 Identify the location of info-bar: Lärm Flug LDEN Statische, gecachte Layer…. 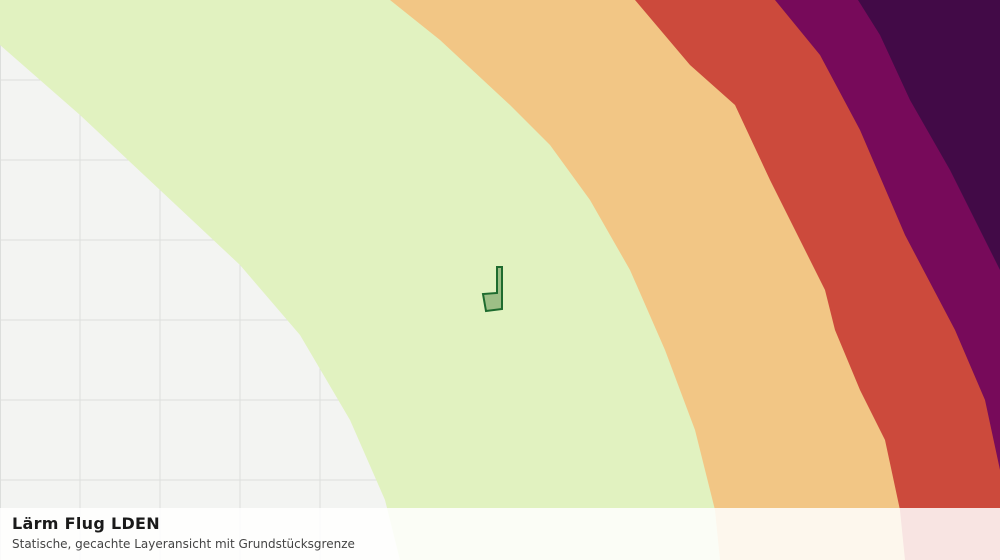
(500, 534).